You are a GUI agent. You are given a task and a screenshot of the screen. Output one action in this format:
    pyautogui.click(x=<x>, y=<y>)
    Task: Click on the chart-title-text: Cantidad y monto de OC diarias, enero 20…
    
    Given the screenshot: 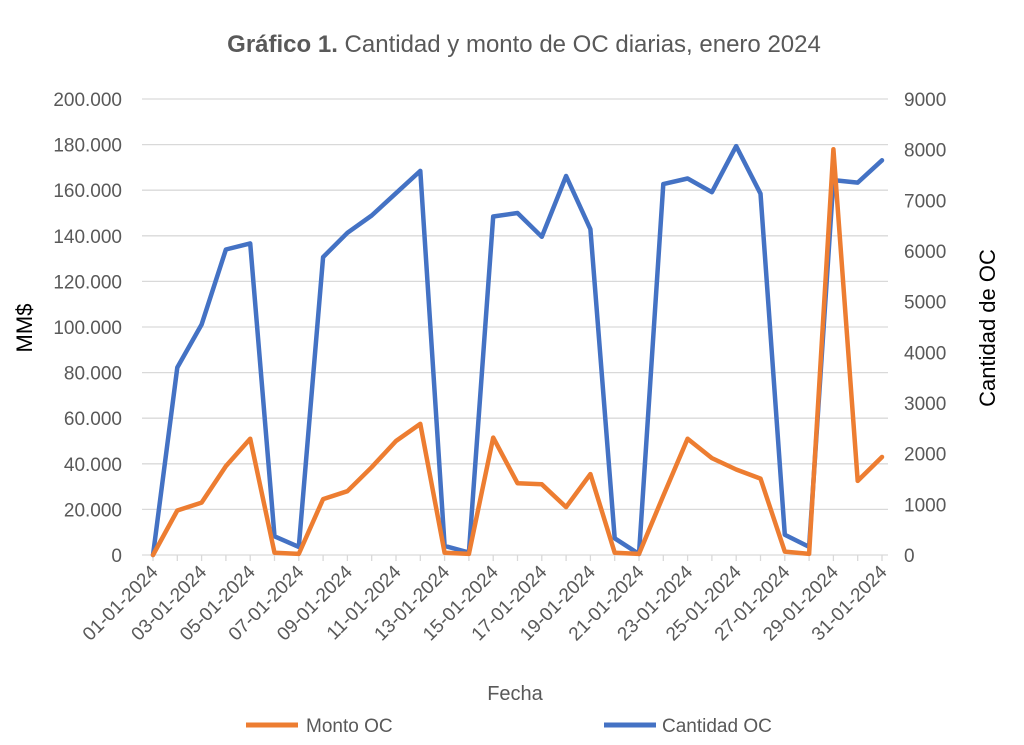 What is the action you would take?
    pyautogui.click(x=579, y=44)
    